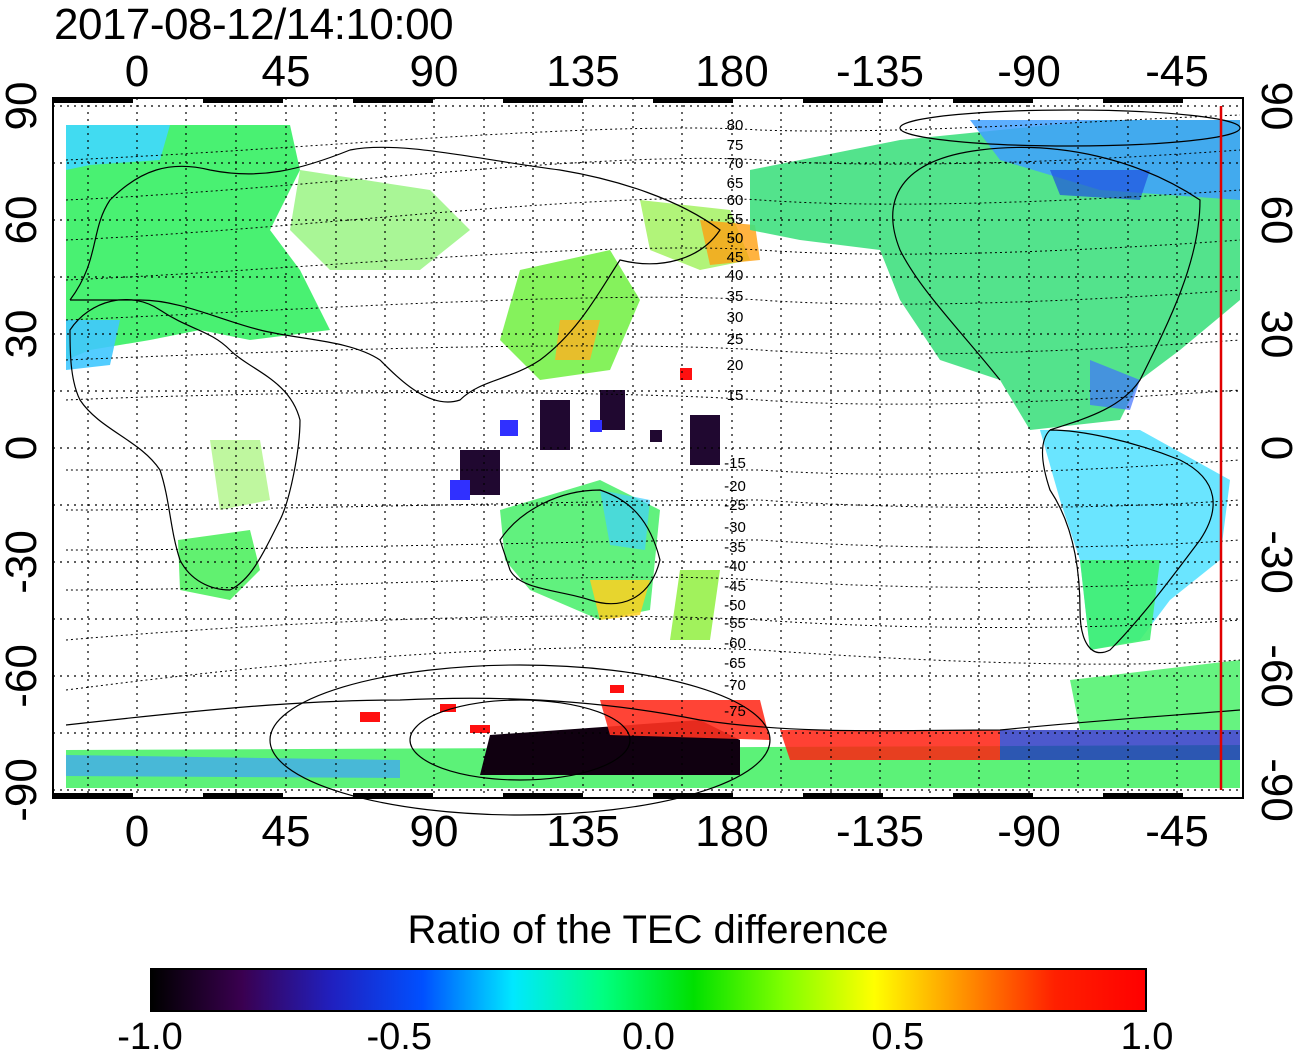  What do you see at coordinates (735, 365) in the screenshot?
I see `magnetic-latitude-label: 20` at bounding box center [735, 365].